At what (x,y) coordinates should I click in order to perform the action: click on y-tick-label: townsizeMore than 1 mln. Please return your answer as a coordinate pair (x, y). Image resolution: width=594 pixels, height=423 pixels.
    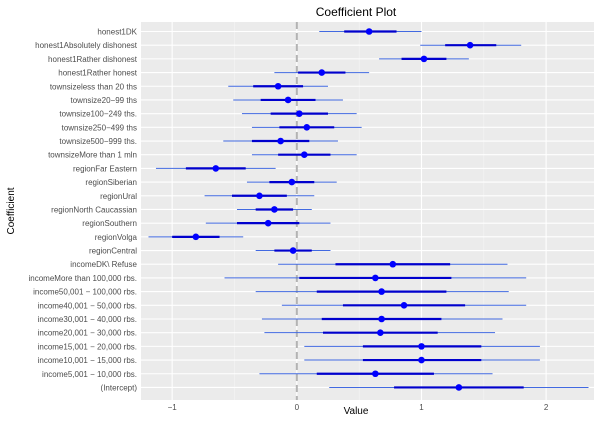
    Looking at the image, I should click on (92, 155).